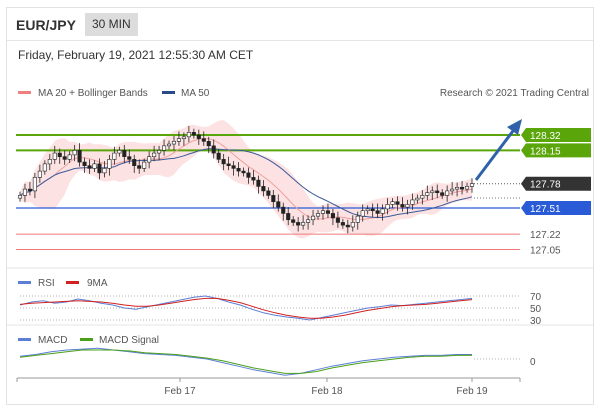 This screenshot has width=599, height=410. I want to click on rsi-ma-legend-swatch, so click(72, 282).